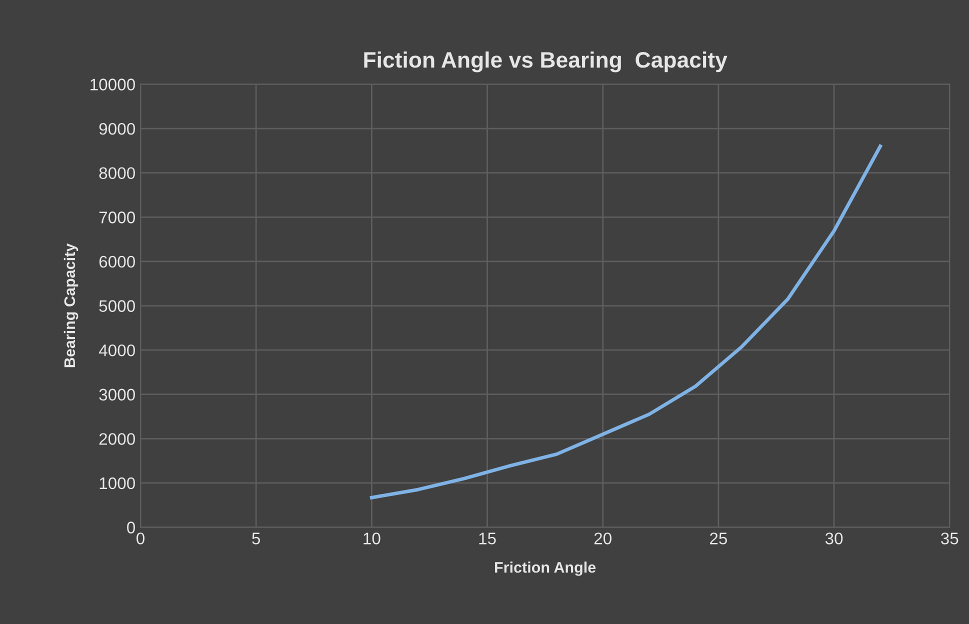 Image resolution: width=969 pixels, height=624 pixels. What do you see at coordinates (834, 538) in the screenshot?
I see `x-tick-label: 30` at bounding box center [834, 538].